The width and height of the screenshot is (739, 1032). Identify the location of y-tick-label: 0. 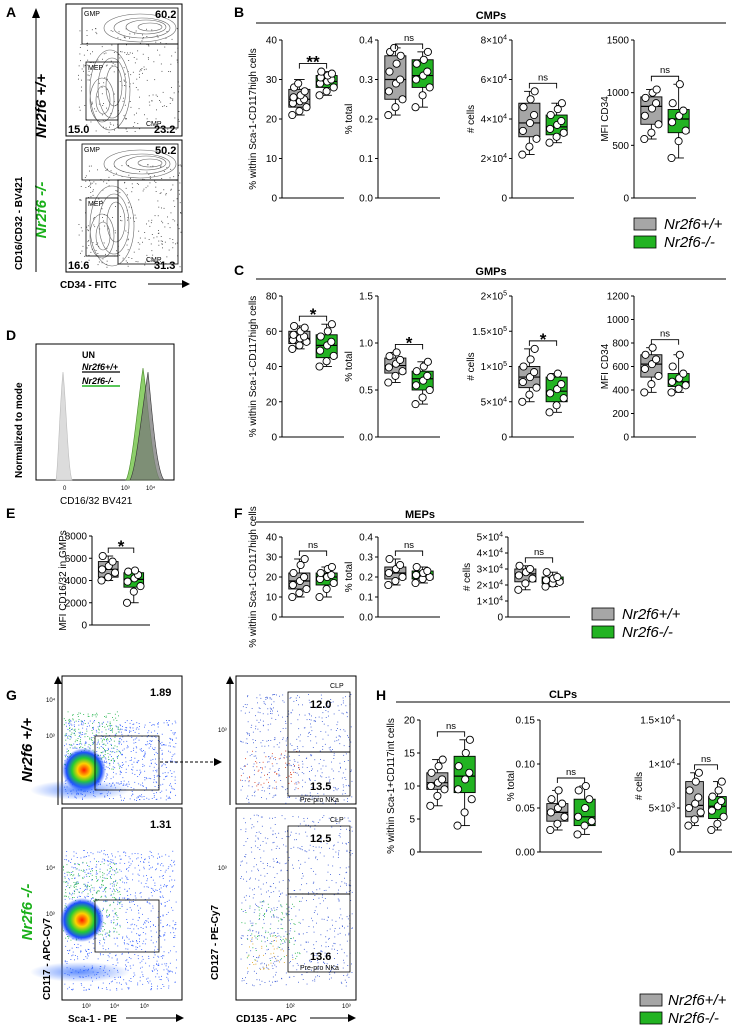
(672, 853).